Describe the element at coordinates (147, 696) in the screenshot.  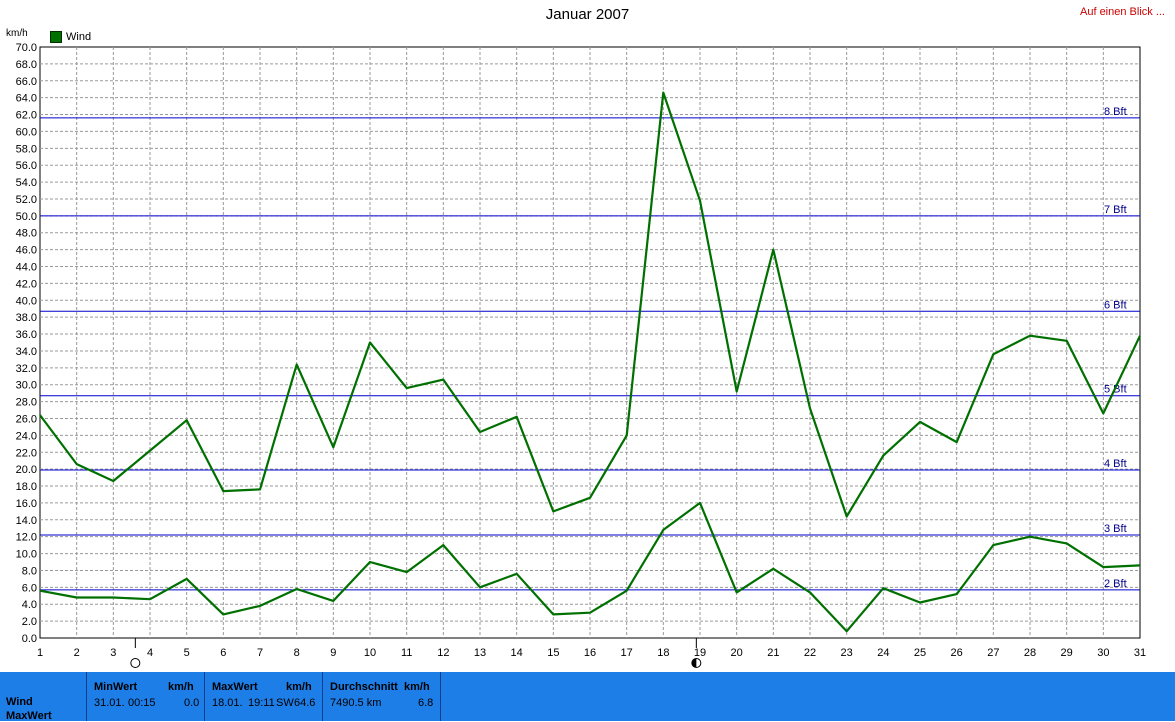
I see `stats-min: MinWert km/h 31.01. 00:15 0.0` at that location.